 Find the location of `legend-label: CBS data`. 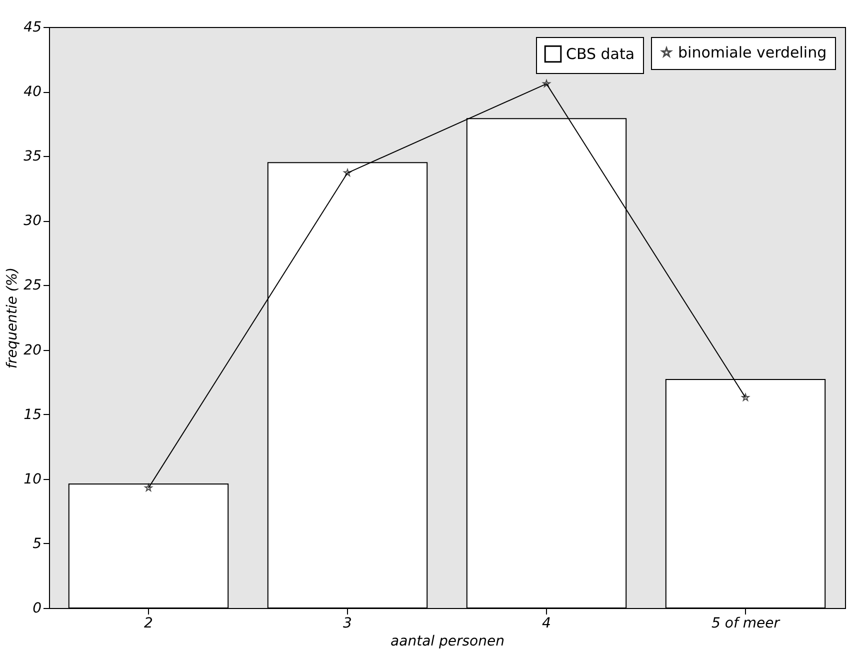

legend-label: CBS data is located at coordinates (600, 54).